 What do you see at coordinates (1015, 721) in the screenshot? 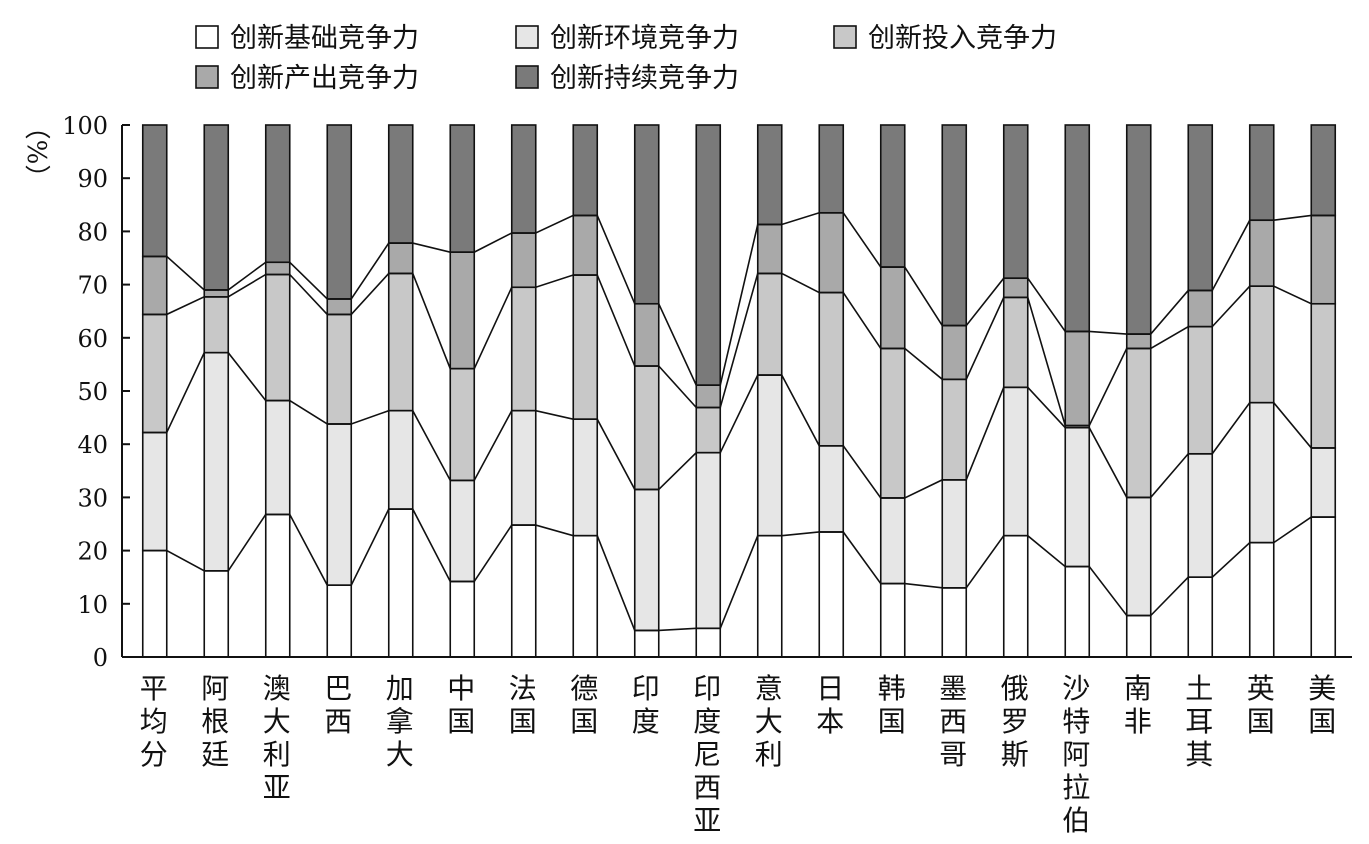
I see `category-label-15: 俄罗斯` at bounding box center [1015, 721].